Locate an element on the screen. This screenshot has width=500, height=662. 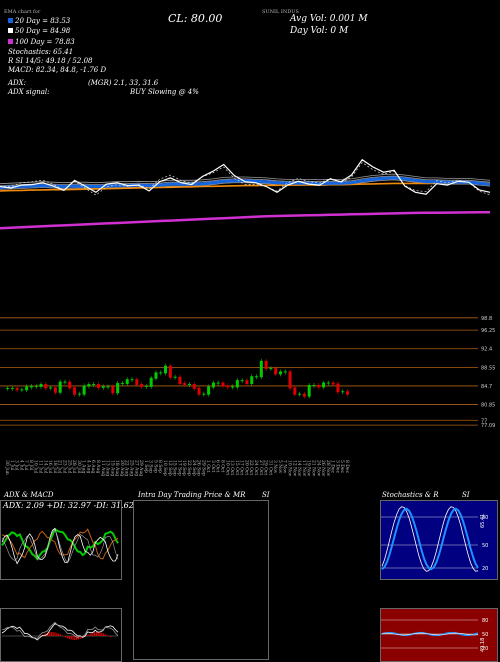
stoch-tick-2: 20 is located at coordinates (485, 569).